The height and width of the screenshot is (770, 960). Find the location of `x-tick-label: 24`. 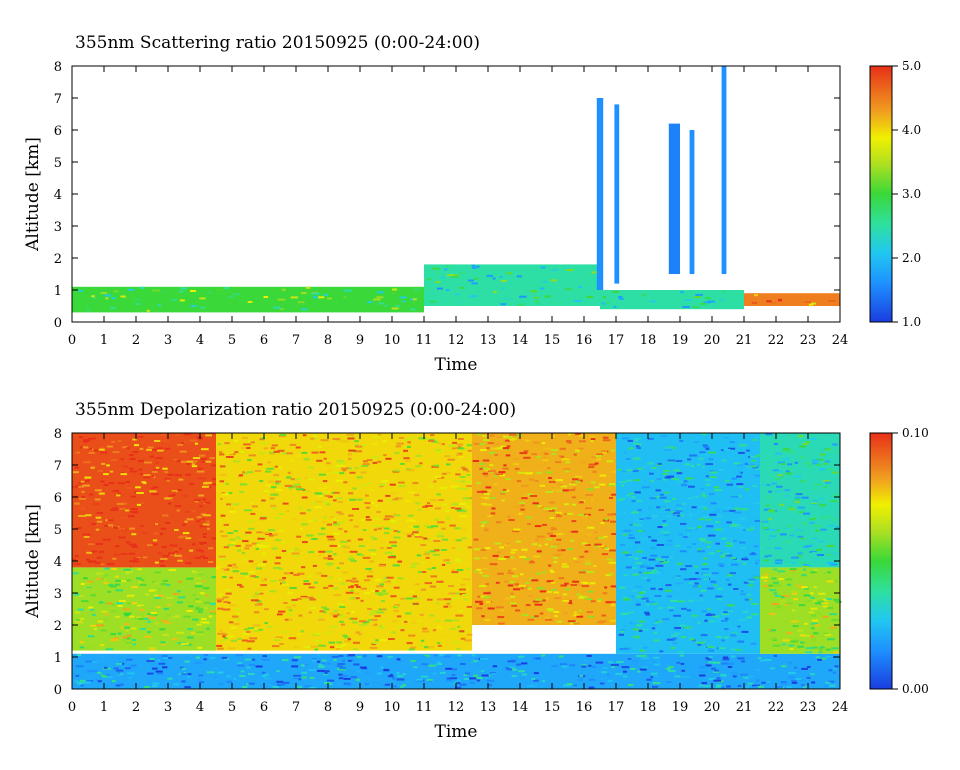

x-tick-label: 24 is located at coordinates (840, 340).